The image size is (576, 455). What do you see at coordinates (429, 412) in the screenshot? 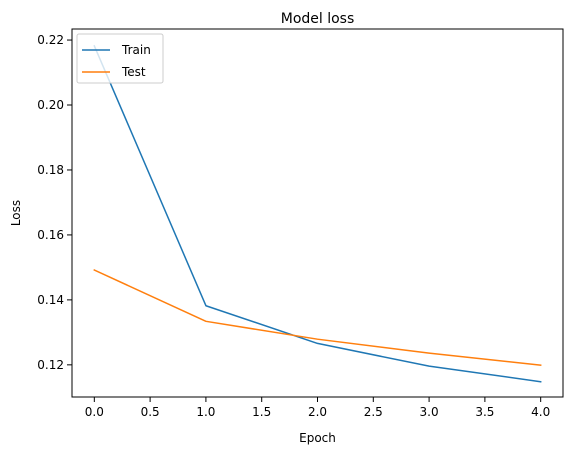
I see `x-tick-label: 3.0` at bounding box center [429, 412].